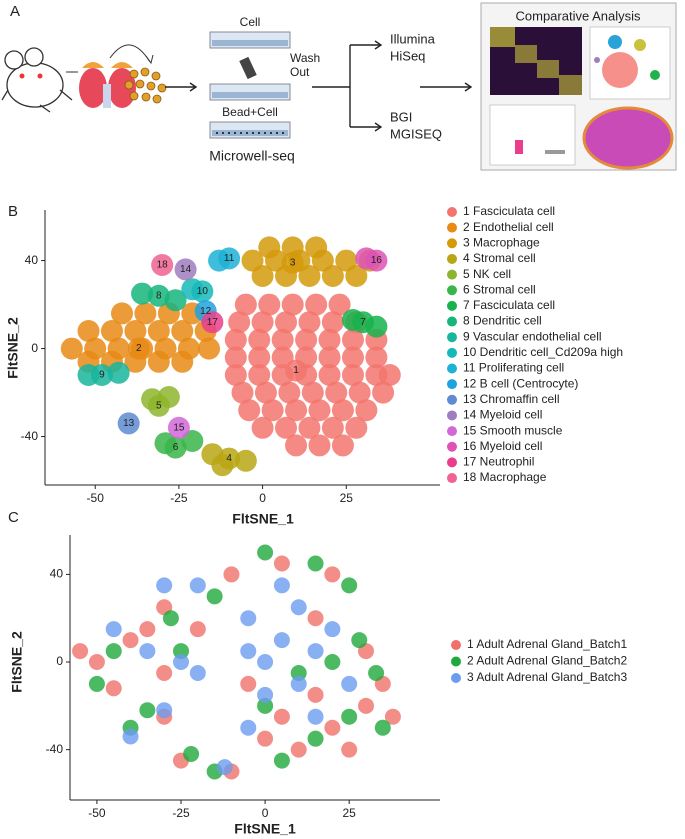 Image resolution: width=685 pixels, height=839 pixels. I want to click on cluster-label: 18, so click(163, 265).